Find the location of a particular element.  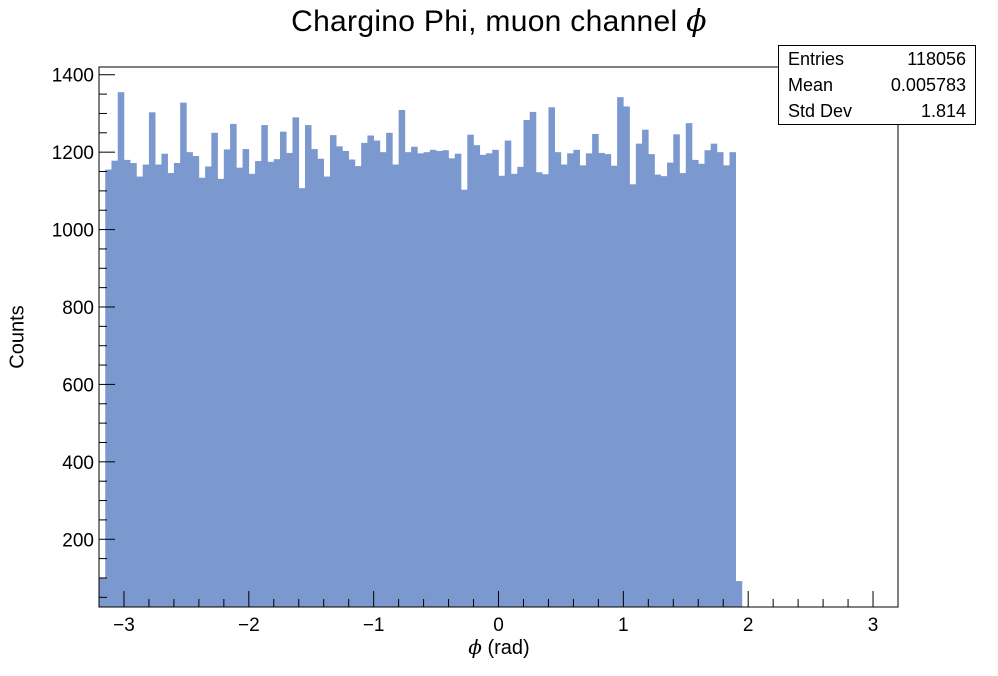

y-axis-label: Counts is located at coordinates (17, 337).